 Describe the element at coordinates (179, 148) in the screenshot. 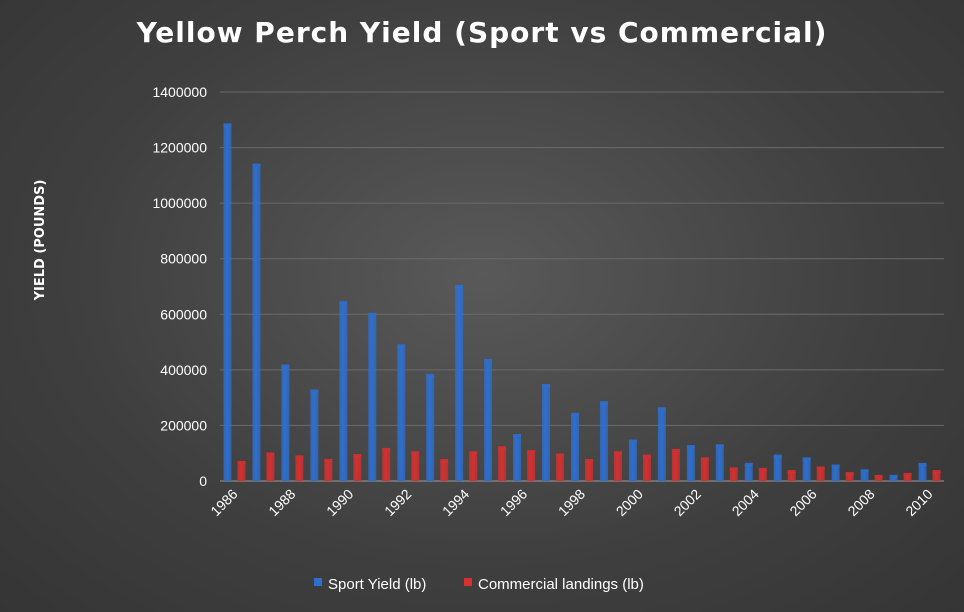

I see `y-tick-label: 1200000` at that location.